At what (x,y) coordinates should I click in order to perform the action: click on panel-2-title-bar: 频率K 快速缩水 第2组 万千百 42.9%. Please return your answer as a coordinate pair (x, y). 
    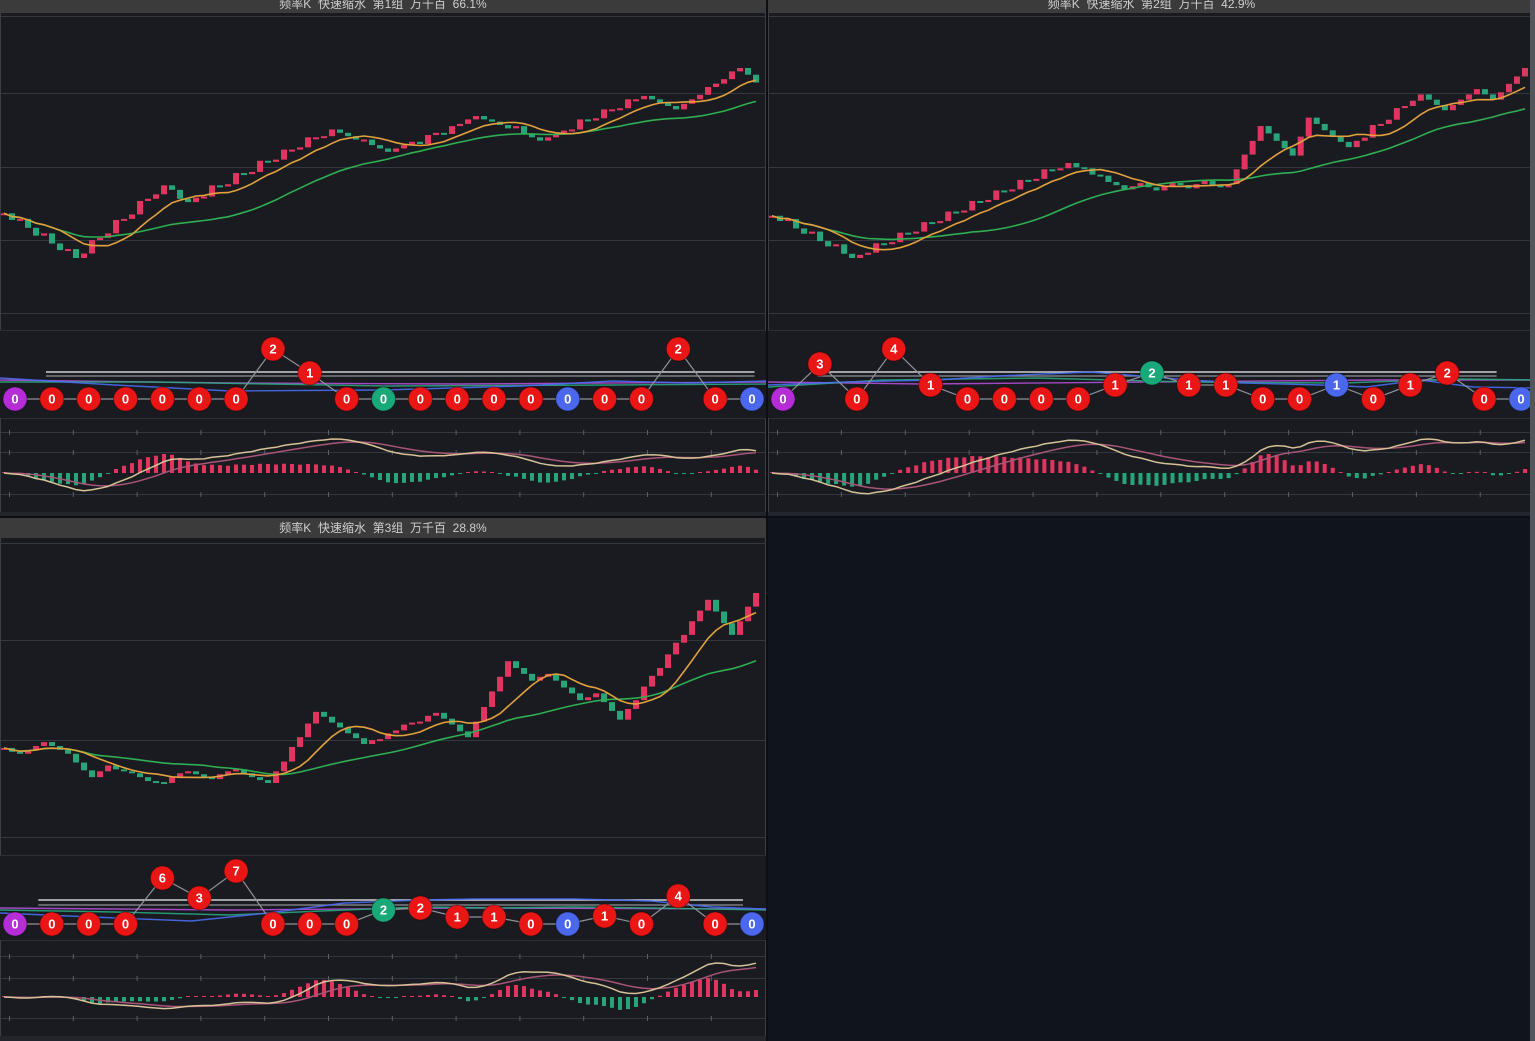
    Looking at the image, I should click on (1151, 6).